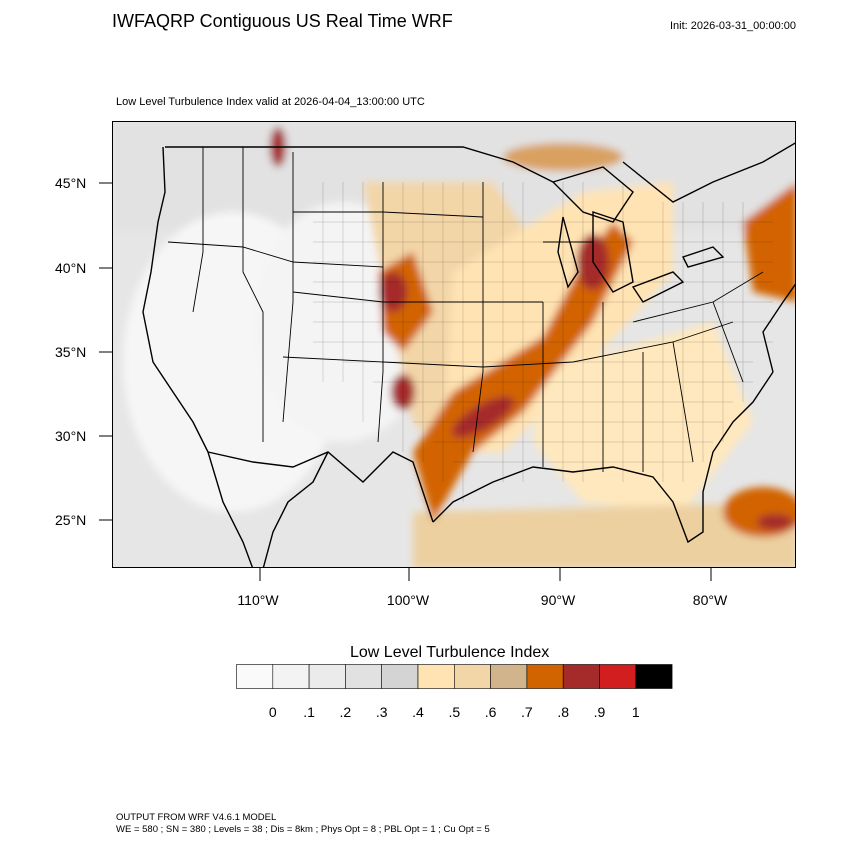 The width and height of the screenshot is (850, 850). What do you see at coordinates (196, 817) in the screenshot?
I see `footer-line-1: OUTPUT FROM WRF V4.6.1 MODEL` at bounding box center [196, 817].